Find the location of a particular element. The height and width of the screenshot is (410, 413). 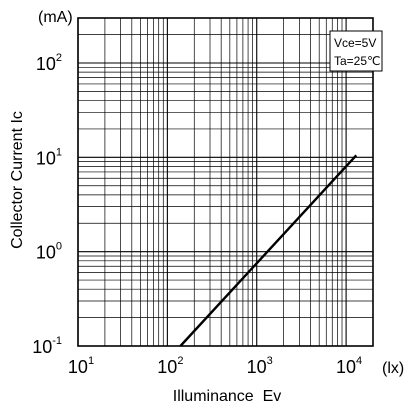

y-tick-label: 10⁰ is located at coordinates (49, 252).